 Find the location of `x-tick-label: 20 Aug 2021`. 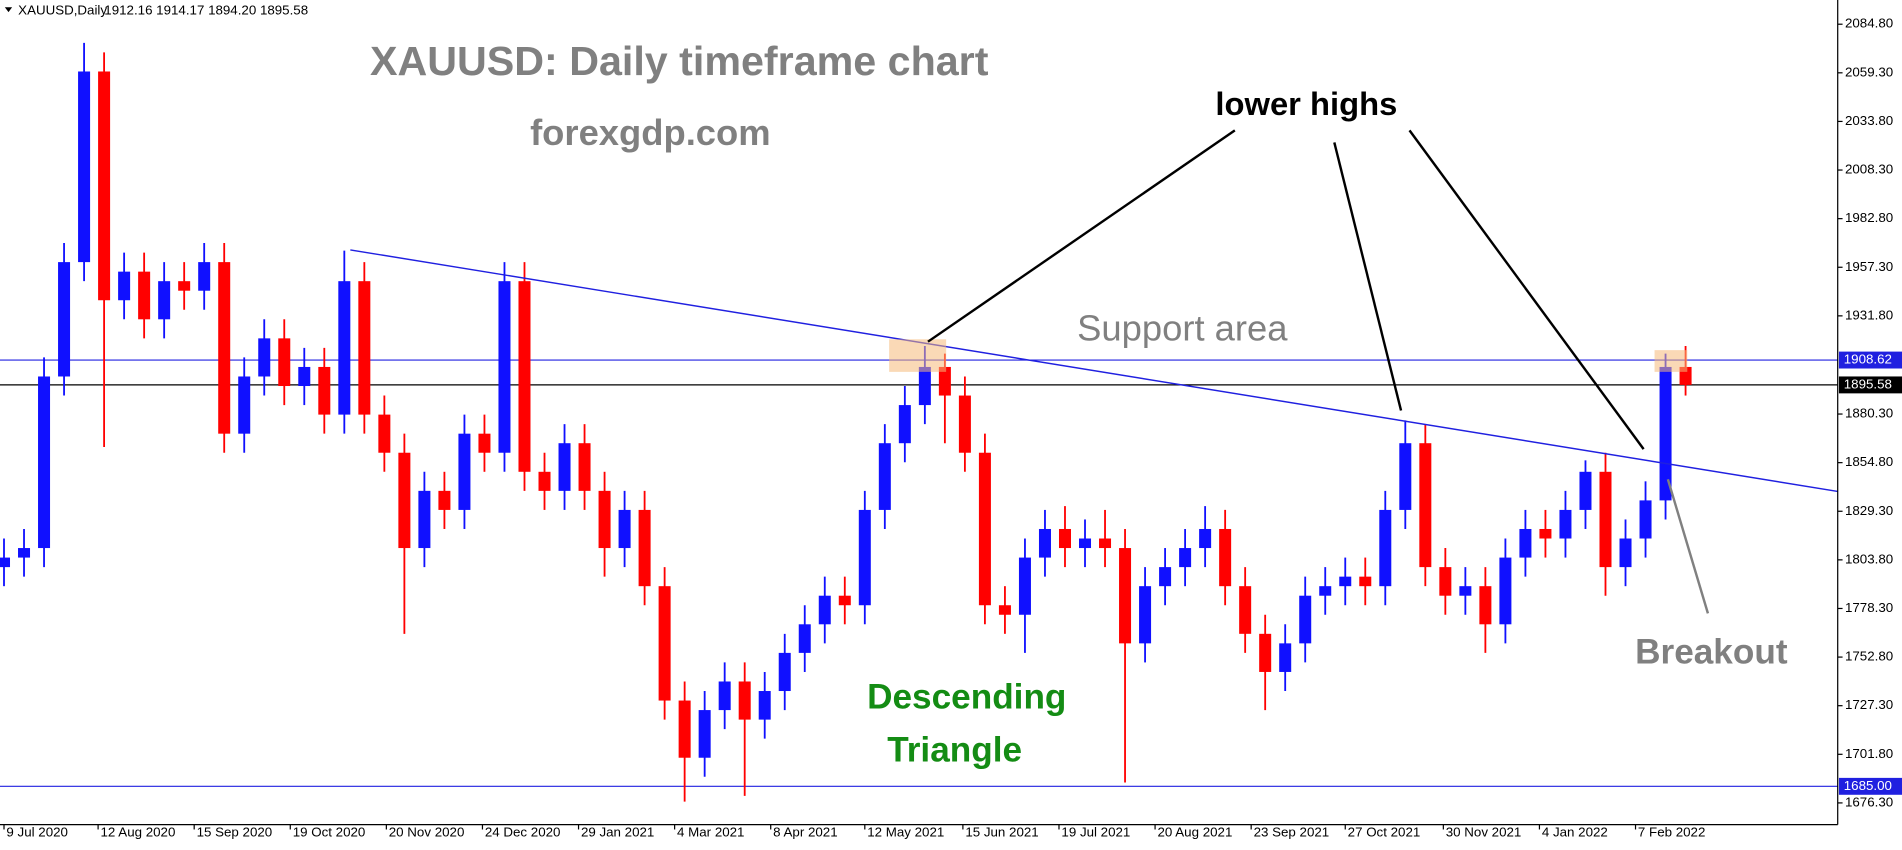

x-tick-label: 20 Aug 2021 is located at coordinates (1195, 832).